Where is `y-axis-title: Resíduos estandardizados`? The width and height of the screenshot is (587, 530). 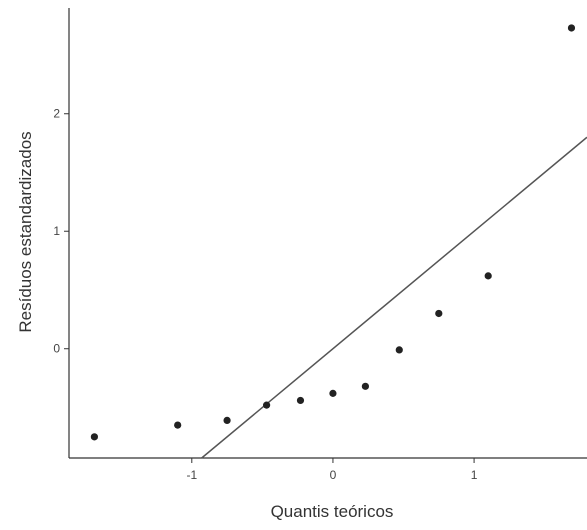
y-axis-title: Resíduos estandardizados is located at coordinates (25, 231).